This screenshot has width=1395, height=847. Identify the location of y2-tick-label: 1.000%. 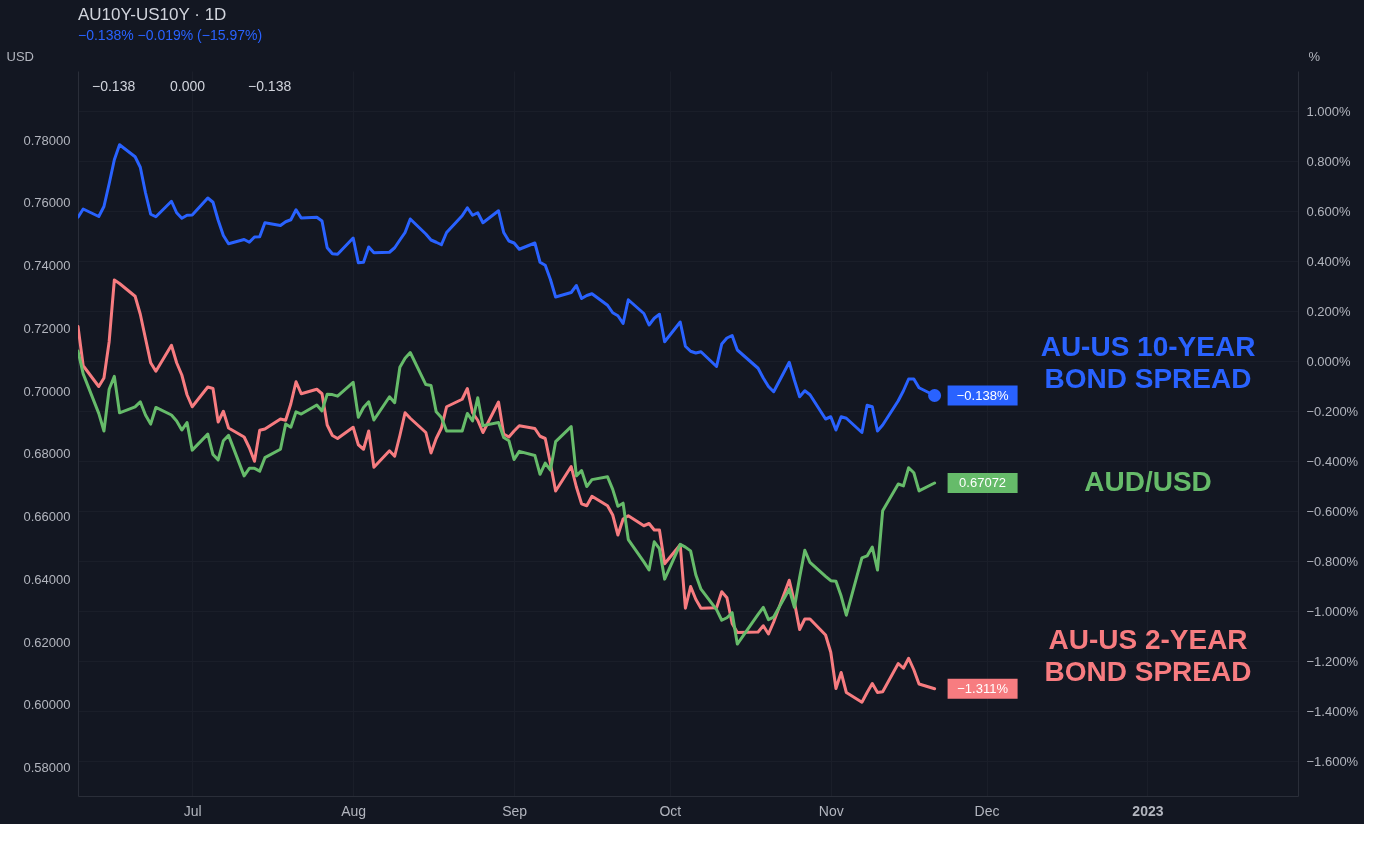
(1329, 111).